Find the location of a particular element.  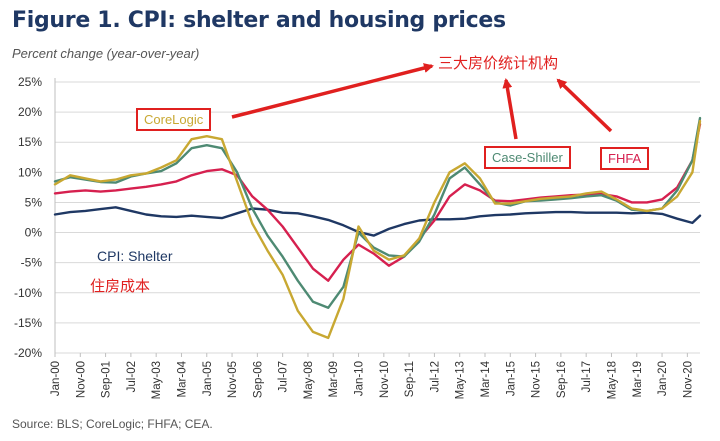

x-tick-label: May-03 is located at coordinates (157, 380).